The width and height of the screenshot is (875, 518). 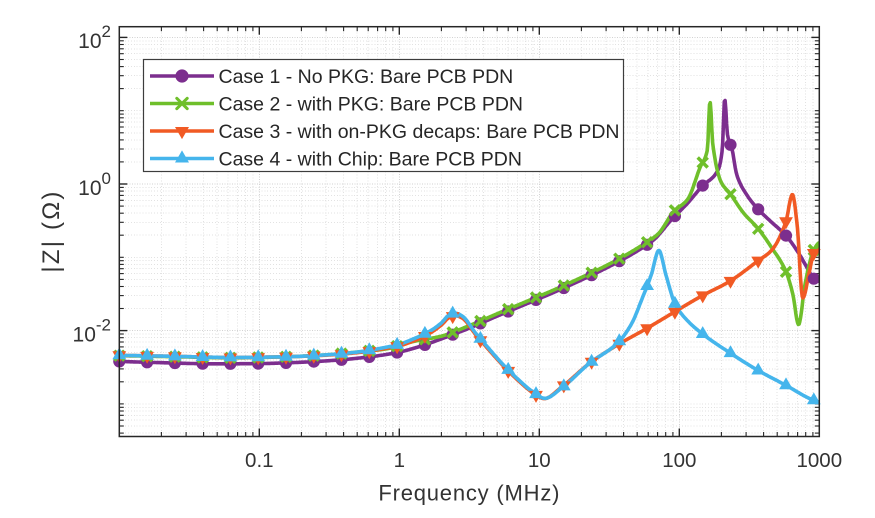 What do you see at coordinates (399, 460) in the screenshot?
I see `svg-text: 1` at bounding box center [399, 460].